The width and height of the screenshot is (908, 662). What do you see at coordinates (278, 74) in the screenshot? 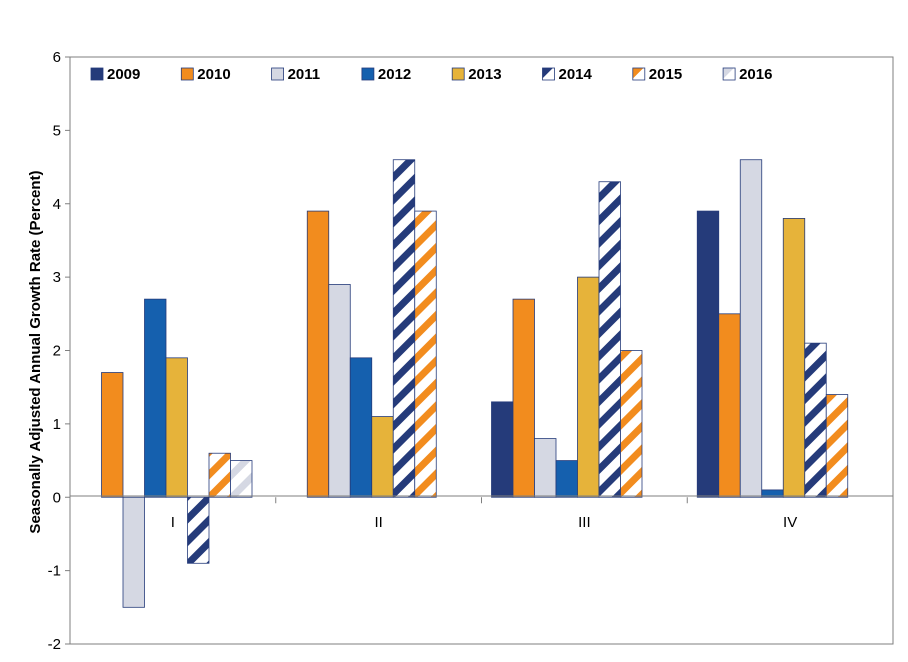
I see `legend-swatch-2011` at bounding box center [278, 74].